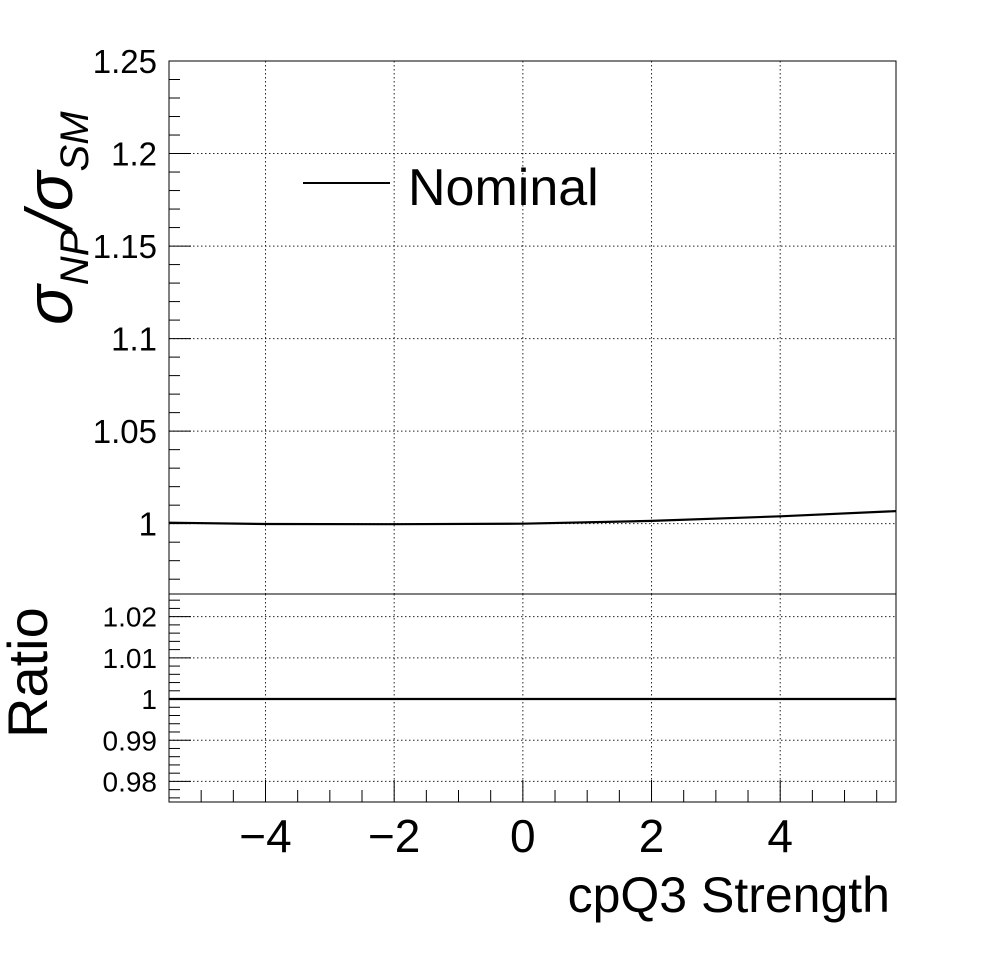 The height and width of the screenshot is (972, 996). What do you see at coordinates (503, 188) in the screenshot?
I see `legend-label-nominal: Nominal` at bounding box center [503, 188].